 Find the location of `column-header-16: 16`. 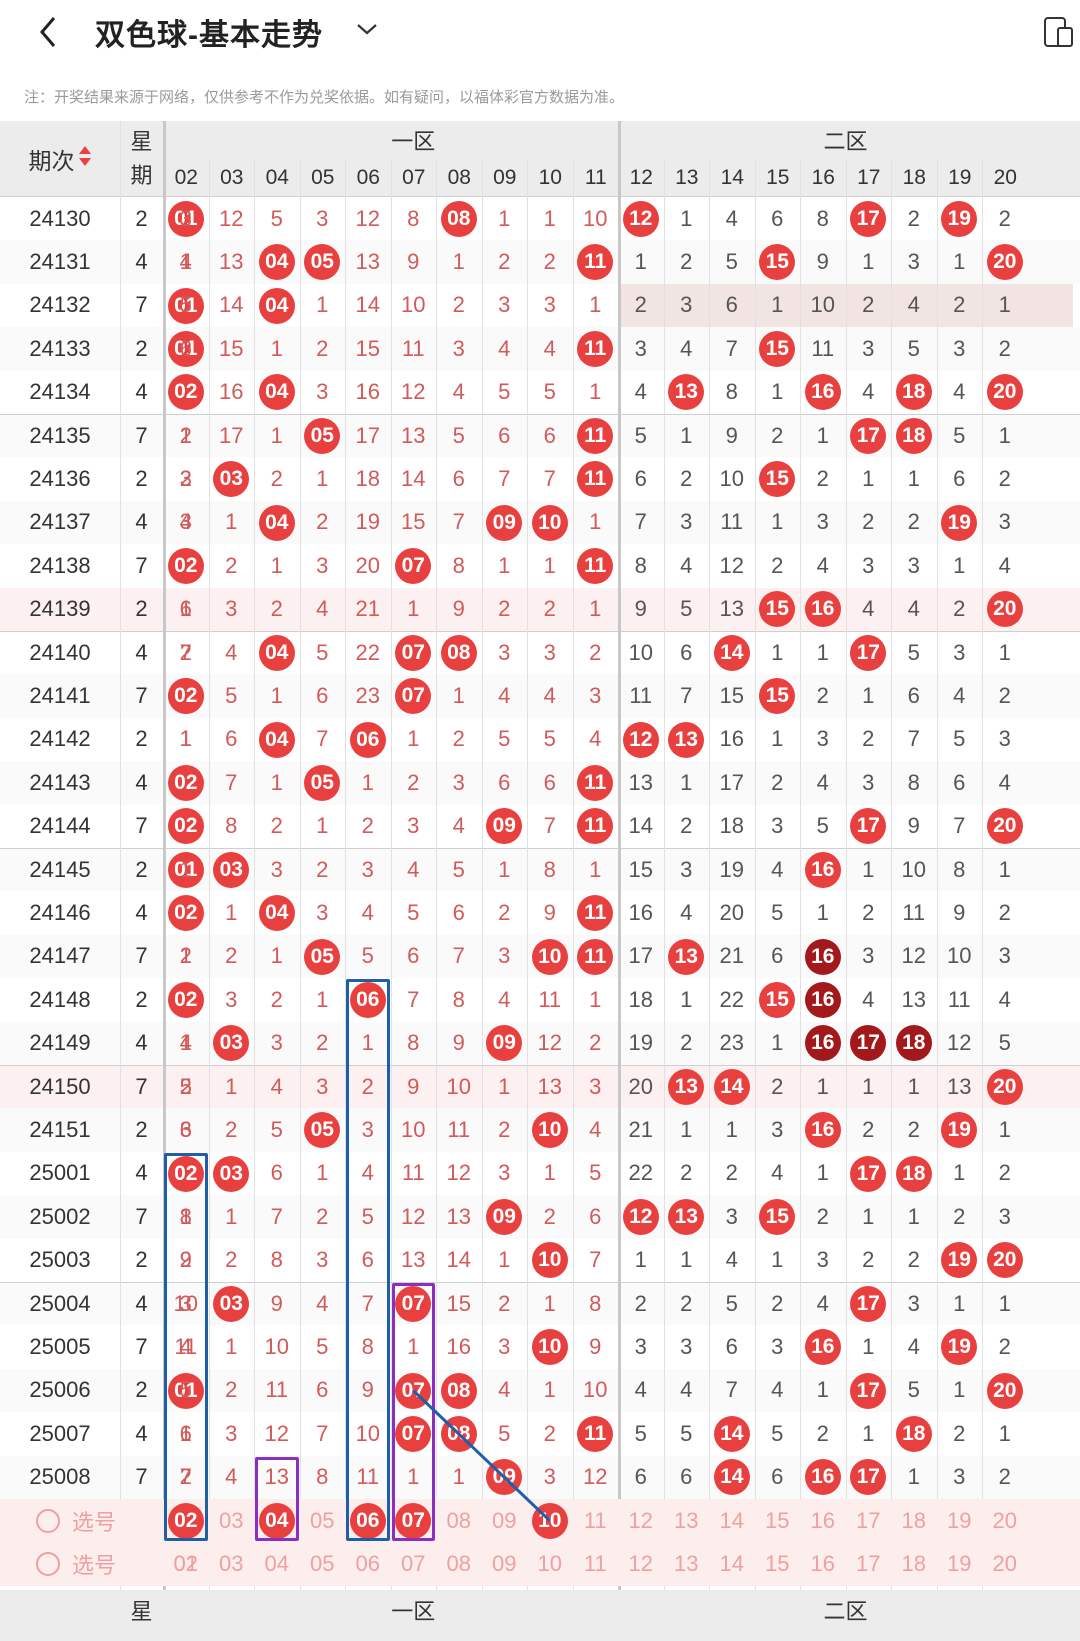

column-header-16: 16 is located at coordinates (823, 178).